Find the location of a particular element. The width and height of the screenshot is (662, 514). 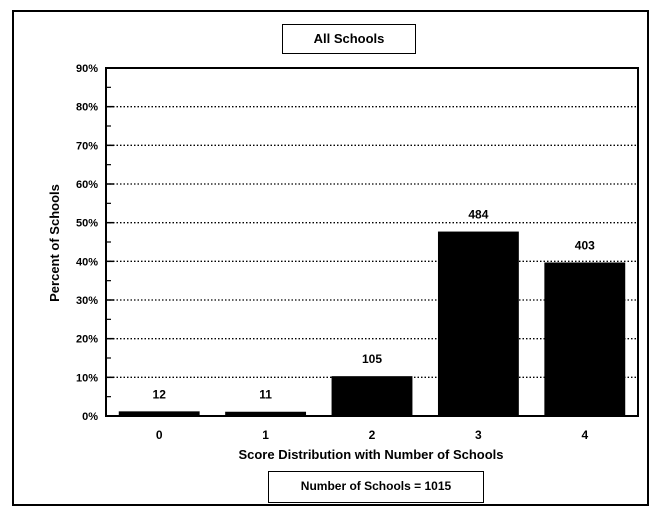

data-label: 403 is located at coordinates (585, 245).